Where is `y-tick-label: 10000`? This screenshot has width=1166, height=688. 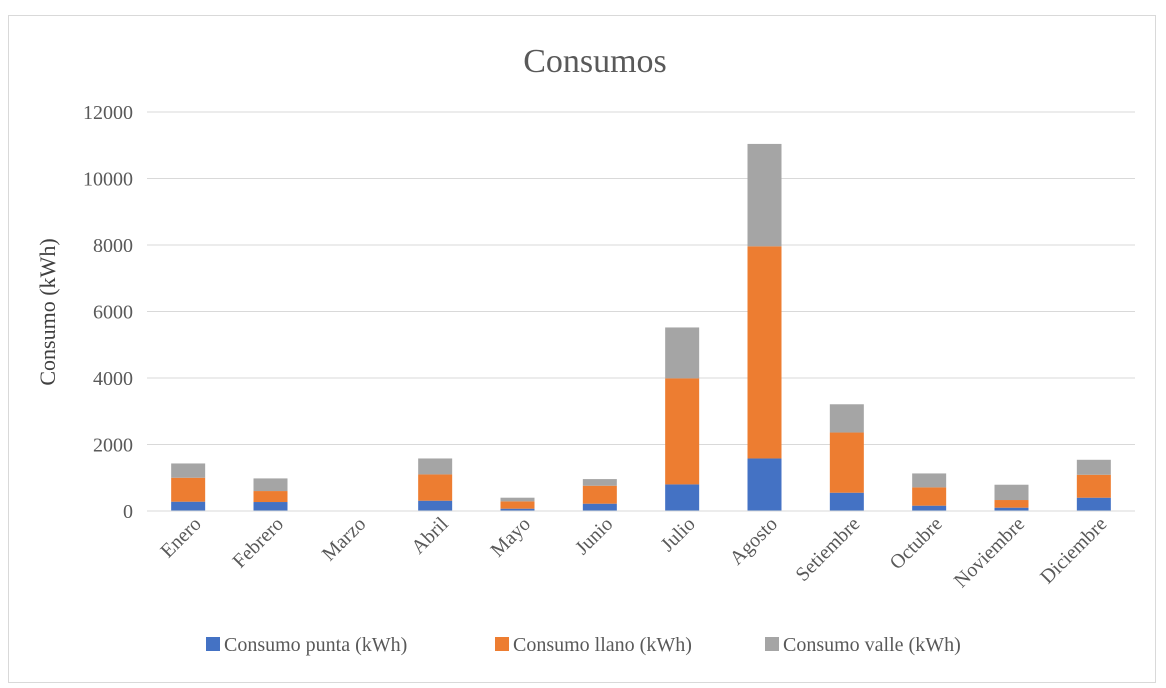 y-tick-label: 10000 is located at coordinates (108, 180).